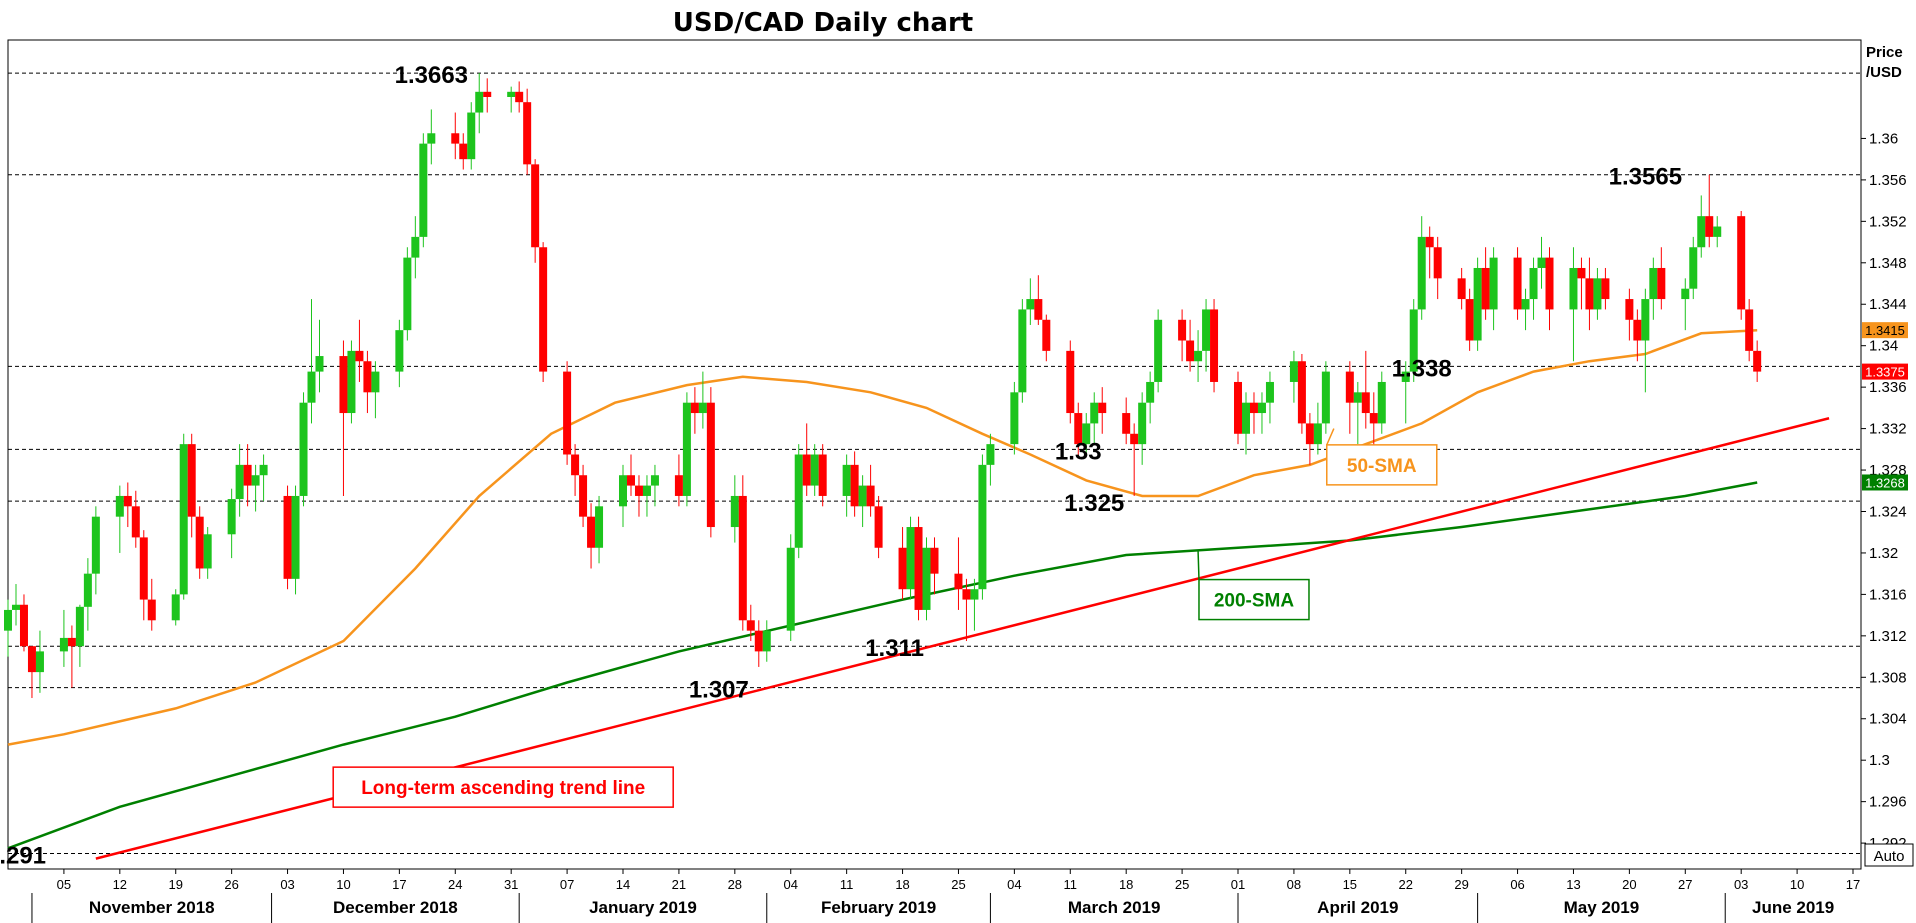 The height and width of the screenshot is (923, 1916). What do you see at coordinates (1888, 719) in the screenshot?
I see `y-tick-label: 1.304` at bounding box center [1888, 719].